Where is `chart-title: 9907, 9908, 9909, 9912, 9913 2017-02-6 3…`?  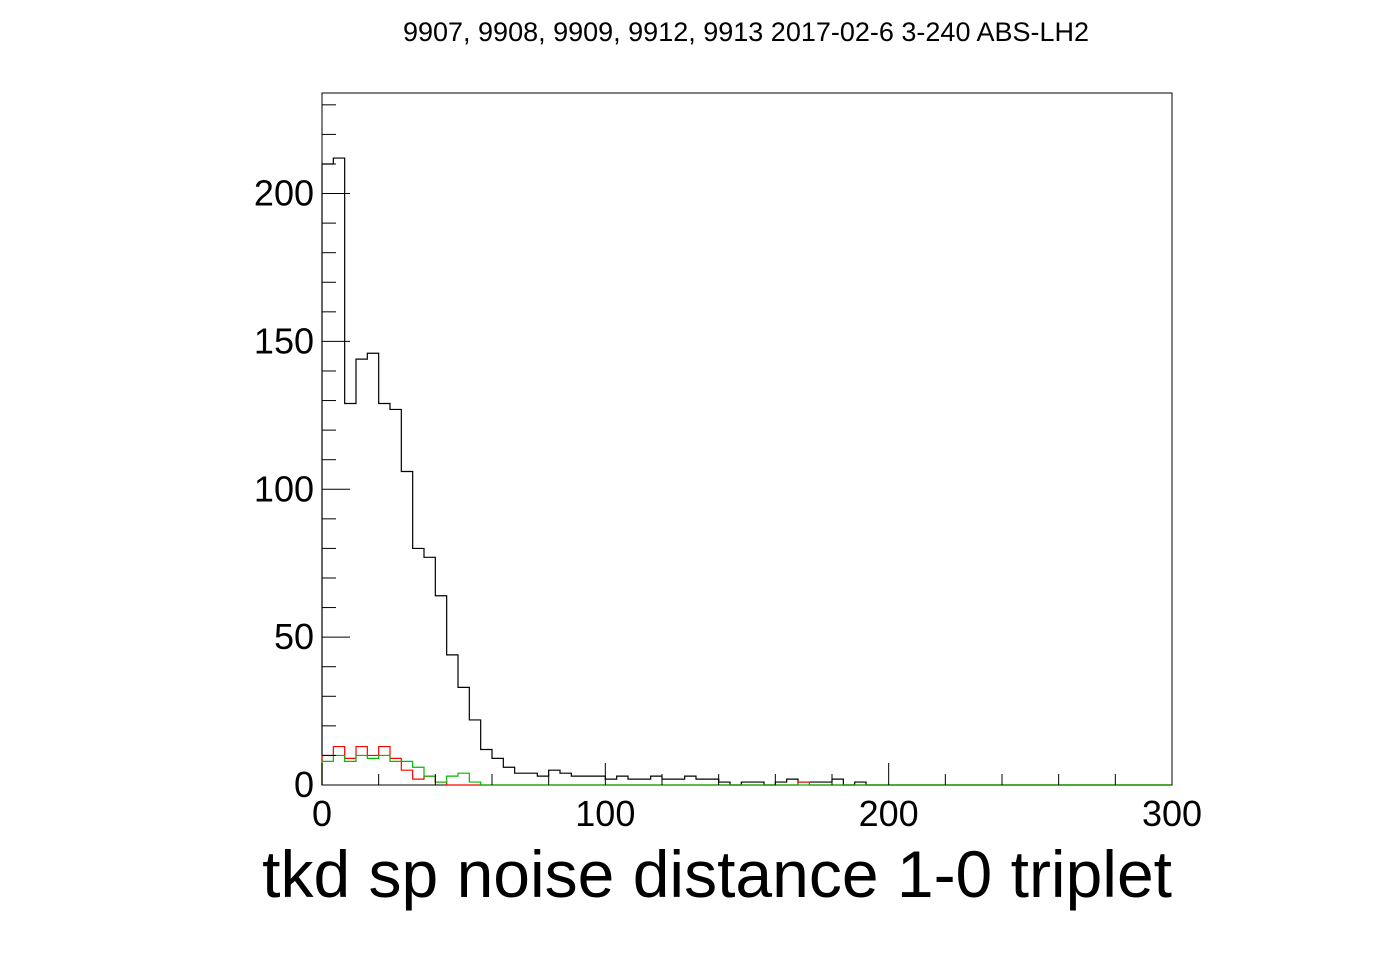 chart-title: 9907, 9908, 9909, 9912, 9913 2017-02-6 3… is located at coordinates (746, 32).